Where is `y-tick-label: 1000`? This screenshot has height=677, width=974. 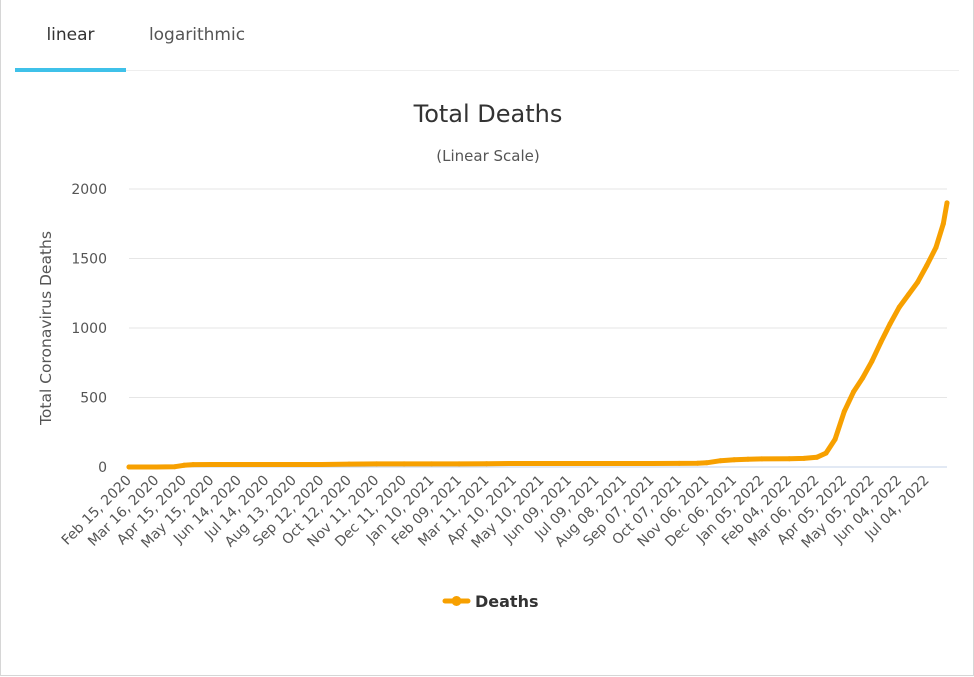
y-tick-label: 1000 is located at coordinates (89, 329).